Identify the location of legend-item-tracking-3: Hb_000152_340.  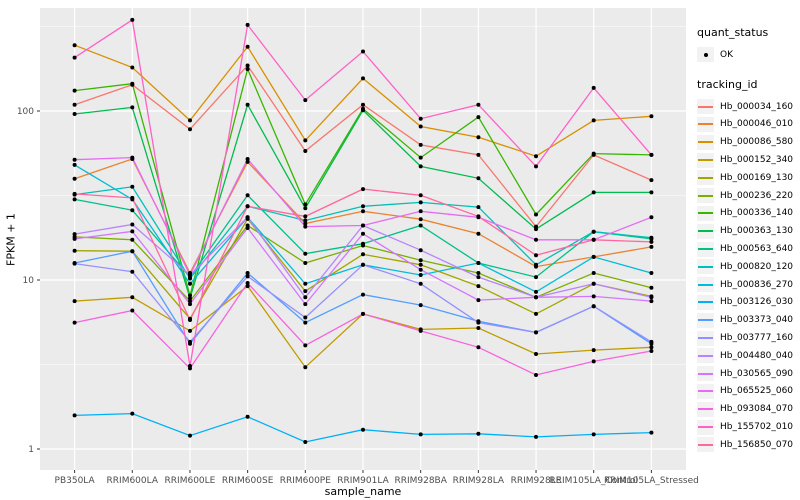
(748, 160).